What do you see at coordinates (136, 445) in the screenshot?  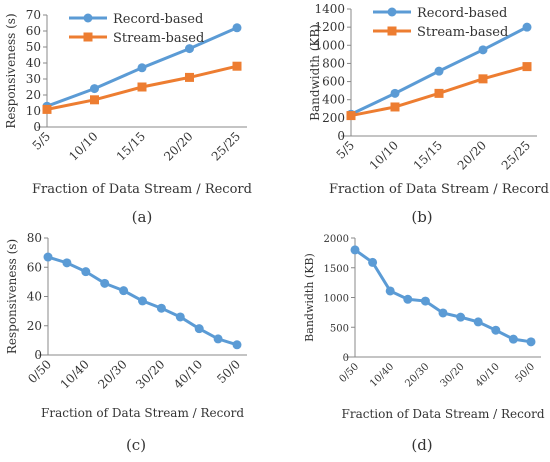 I see `panel-label: (c)` at bounding box center [136, 445].